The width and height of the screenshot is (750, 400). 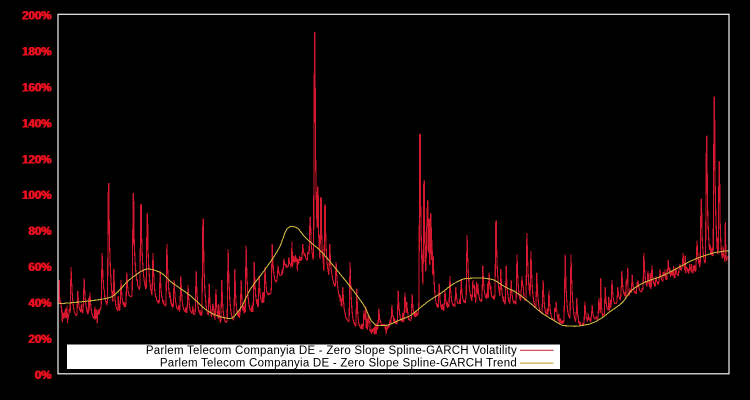 I want to click on svg-text: 20%, so click(x=39, y=340).